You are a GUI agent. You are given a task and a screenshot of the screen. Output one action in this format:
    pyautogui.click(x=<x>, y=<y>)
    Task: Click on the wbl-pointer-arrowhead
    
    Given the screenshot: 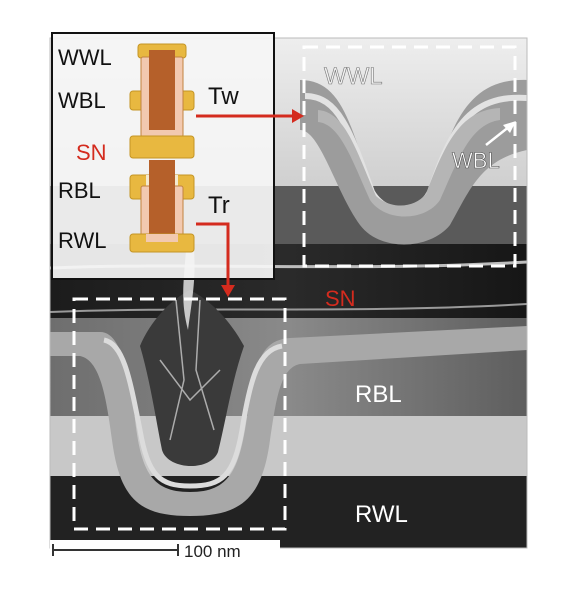 What is the action you would take?
    pyautogui.click(x=509, y=127)
    